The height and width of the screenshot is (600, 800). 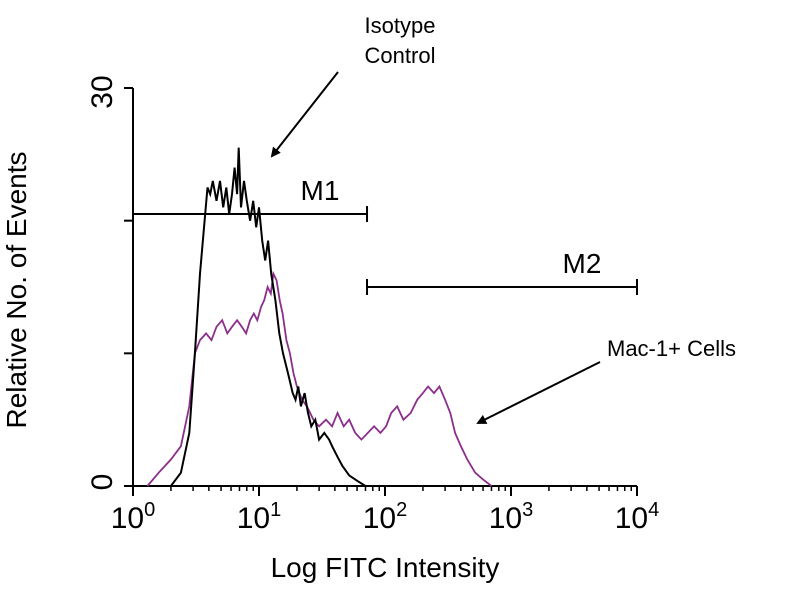 What do you see at coordinates (671, 348) in the screenshot?
I see `mac1-annotation-label: Mac-1+ Cells` at bounding box center [671, 348].